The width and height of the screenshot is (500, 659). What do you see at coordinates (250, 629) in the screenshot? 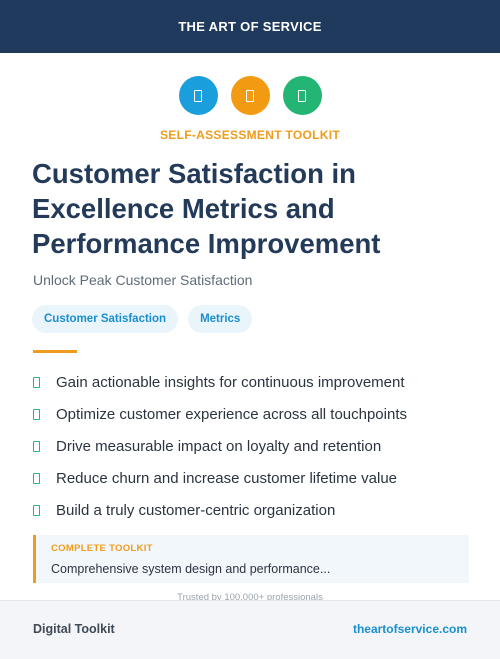
I see `footer-bar: Digital Toolkit theartofservice.com` at bounding box center [250, 629].